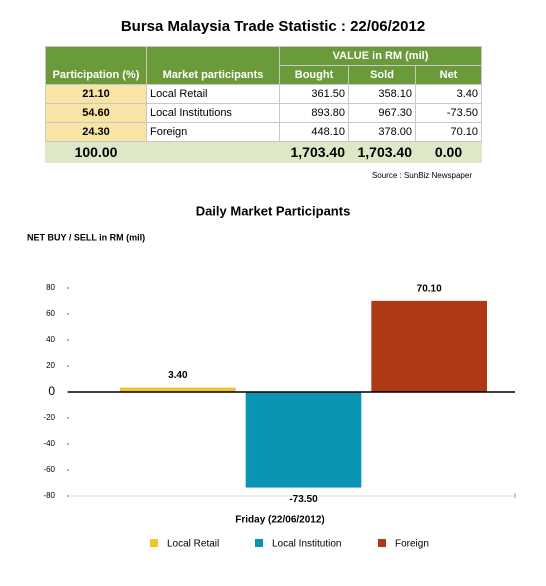  I want to click on table-cell: 54.60, so click(96, 113).